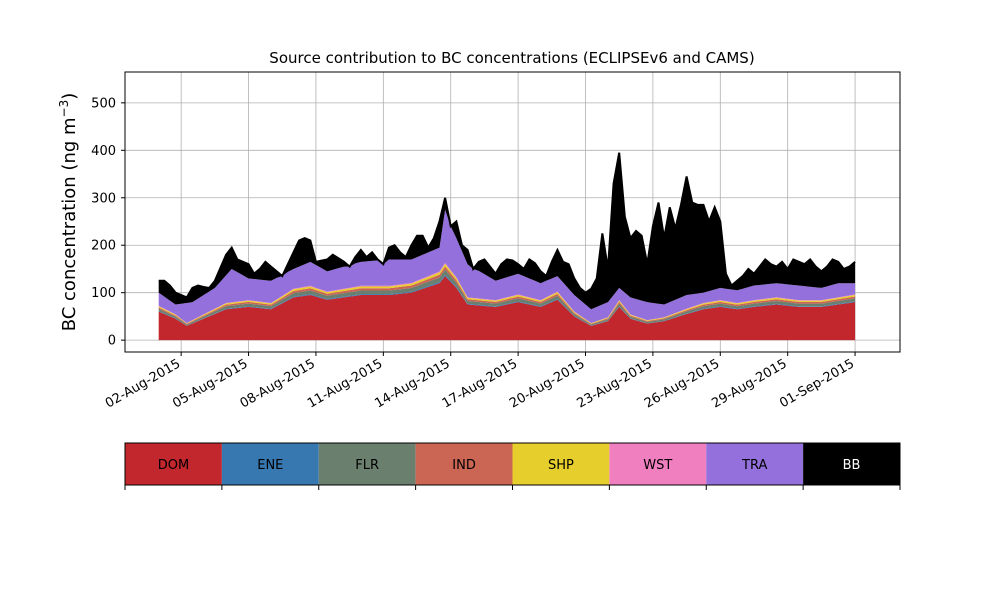  Describe the element at coordinates (103, 293) in the screenshot. I see `y-tick-label: 100` at that location.